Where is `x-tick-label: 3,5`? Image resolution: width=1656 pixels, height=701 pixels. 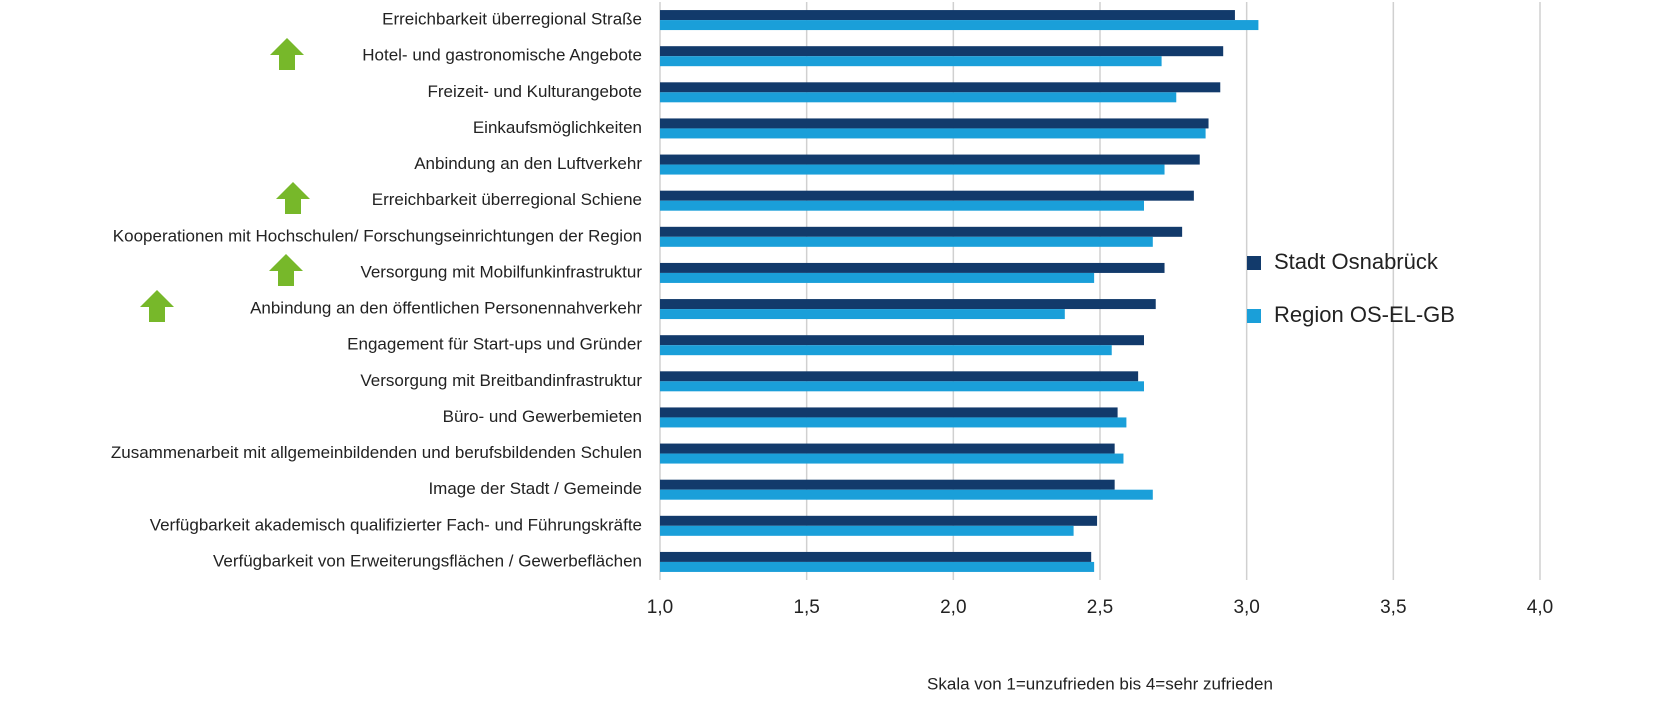
x-tick-label: 3,5 is located at coordinates (1393, 607).